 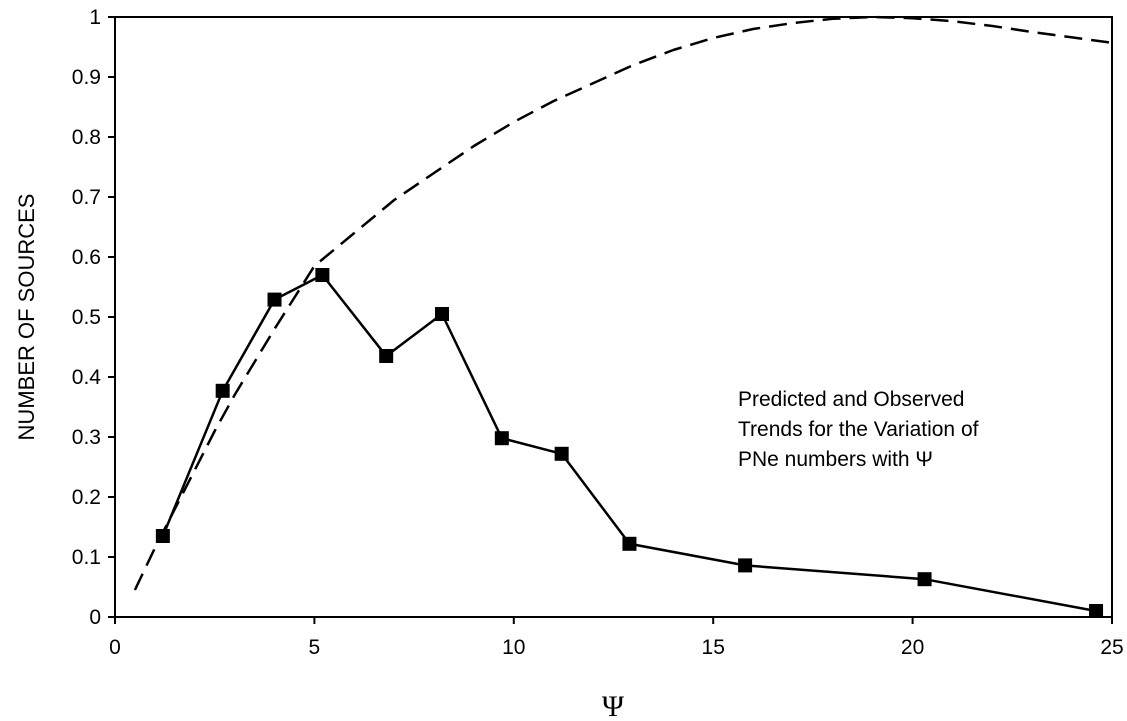 I want to click on y-tick-label: 0.3, so click(x=86, y=437).